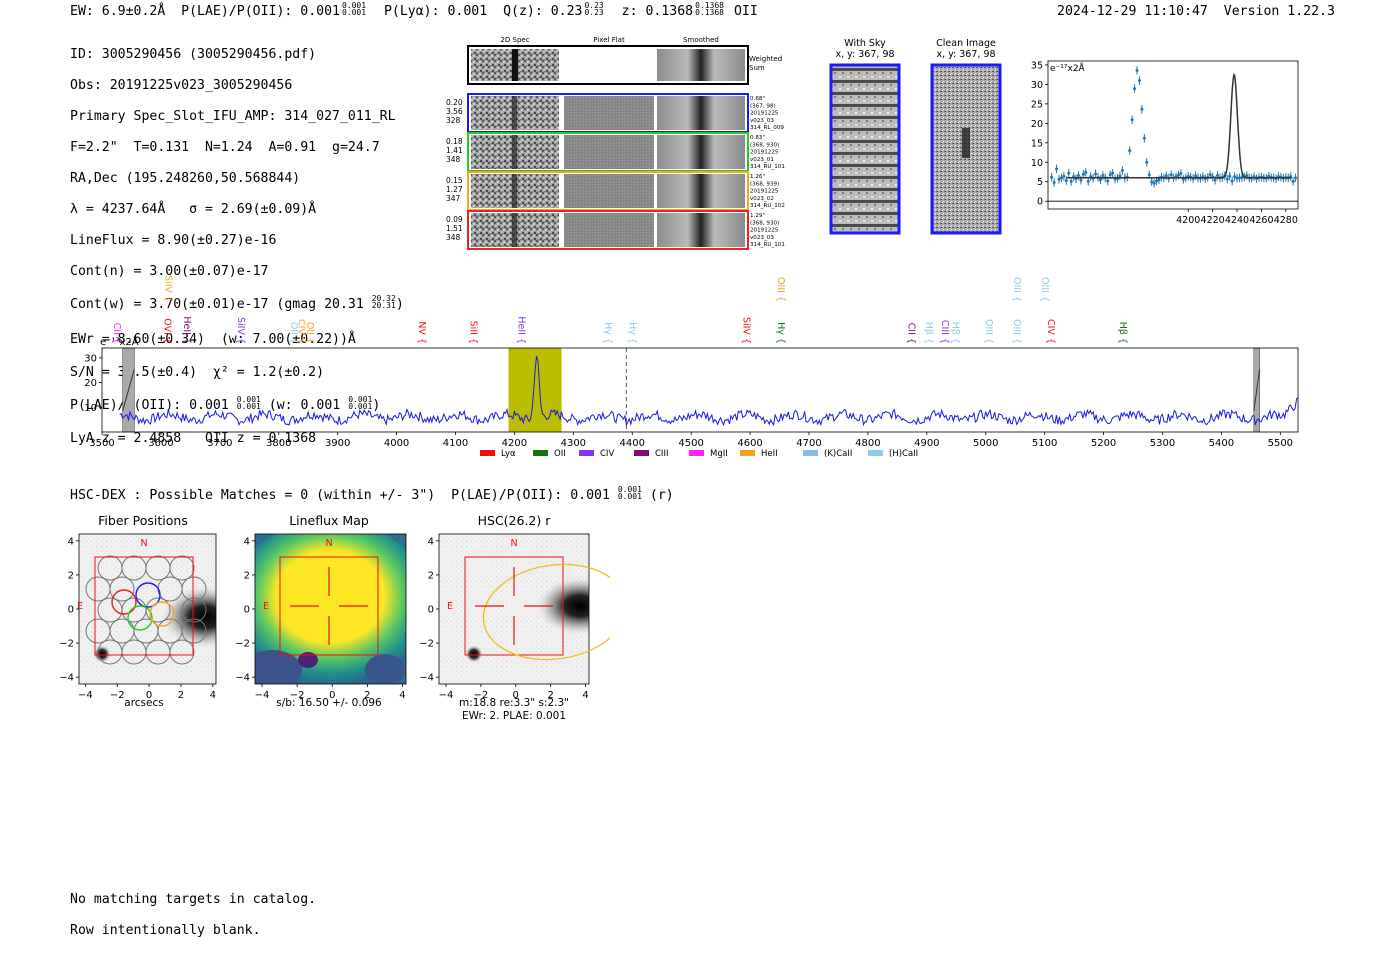 The height and width of the screenshot is (954, 1400). Describe the element at coordinates (1122, 333) in the screenshot. I see `spectrum-line-marker: Hβ {` at that location.